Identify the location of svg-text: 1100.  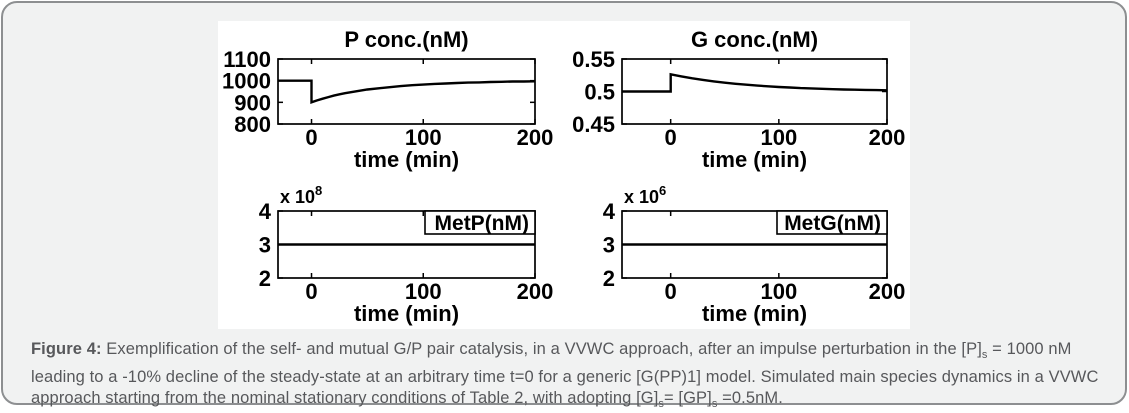
(247, 59).